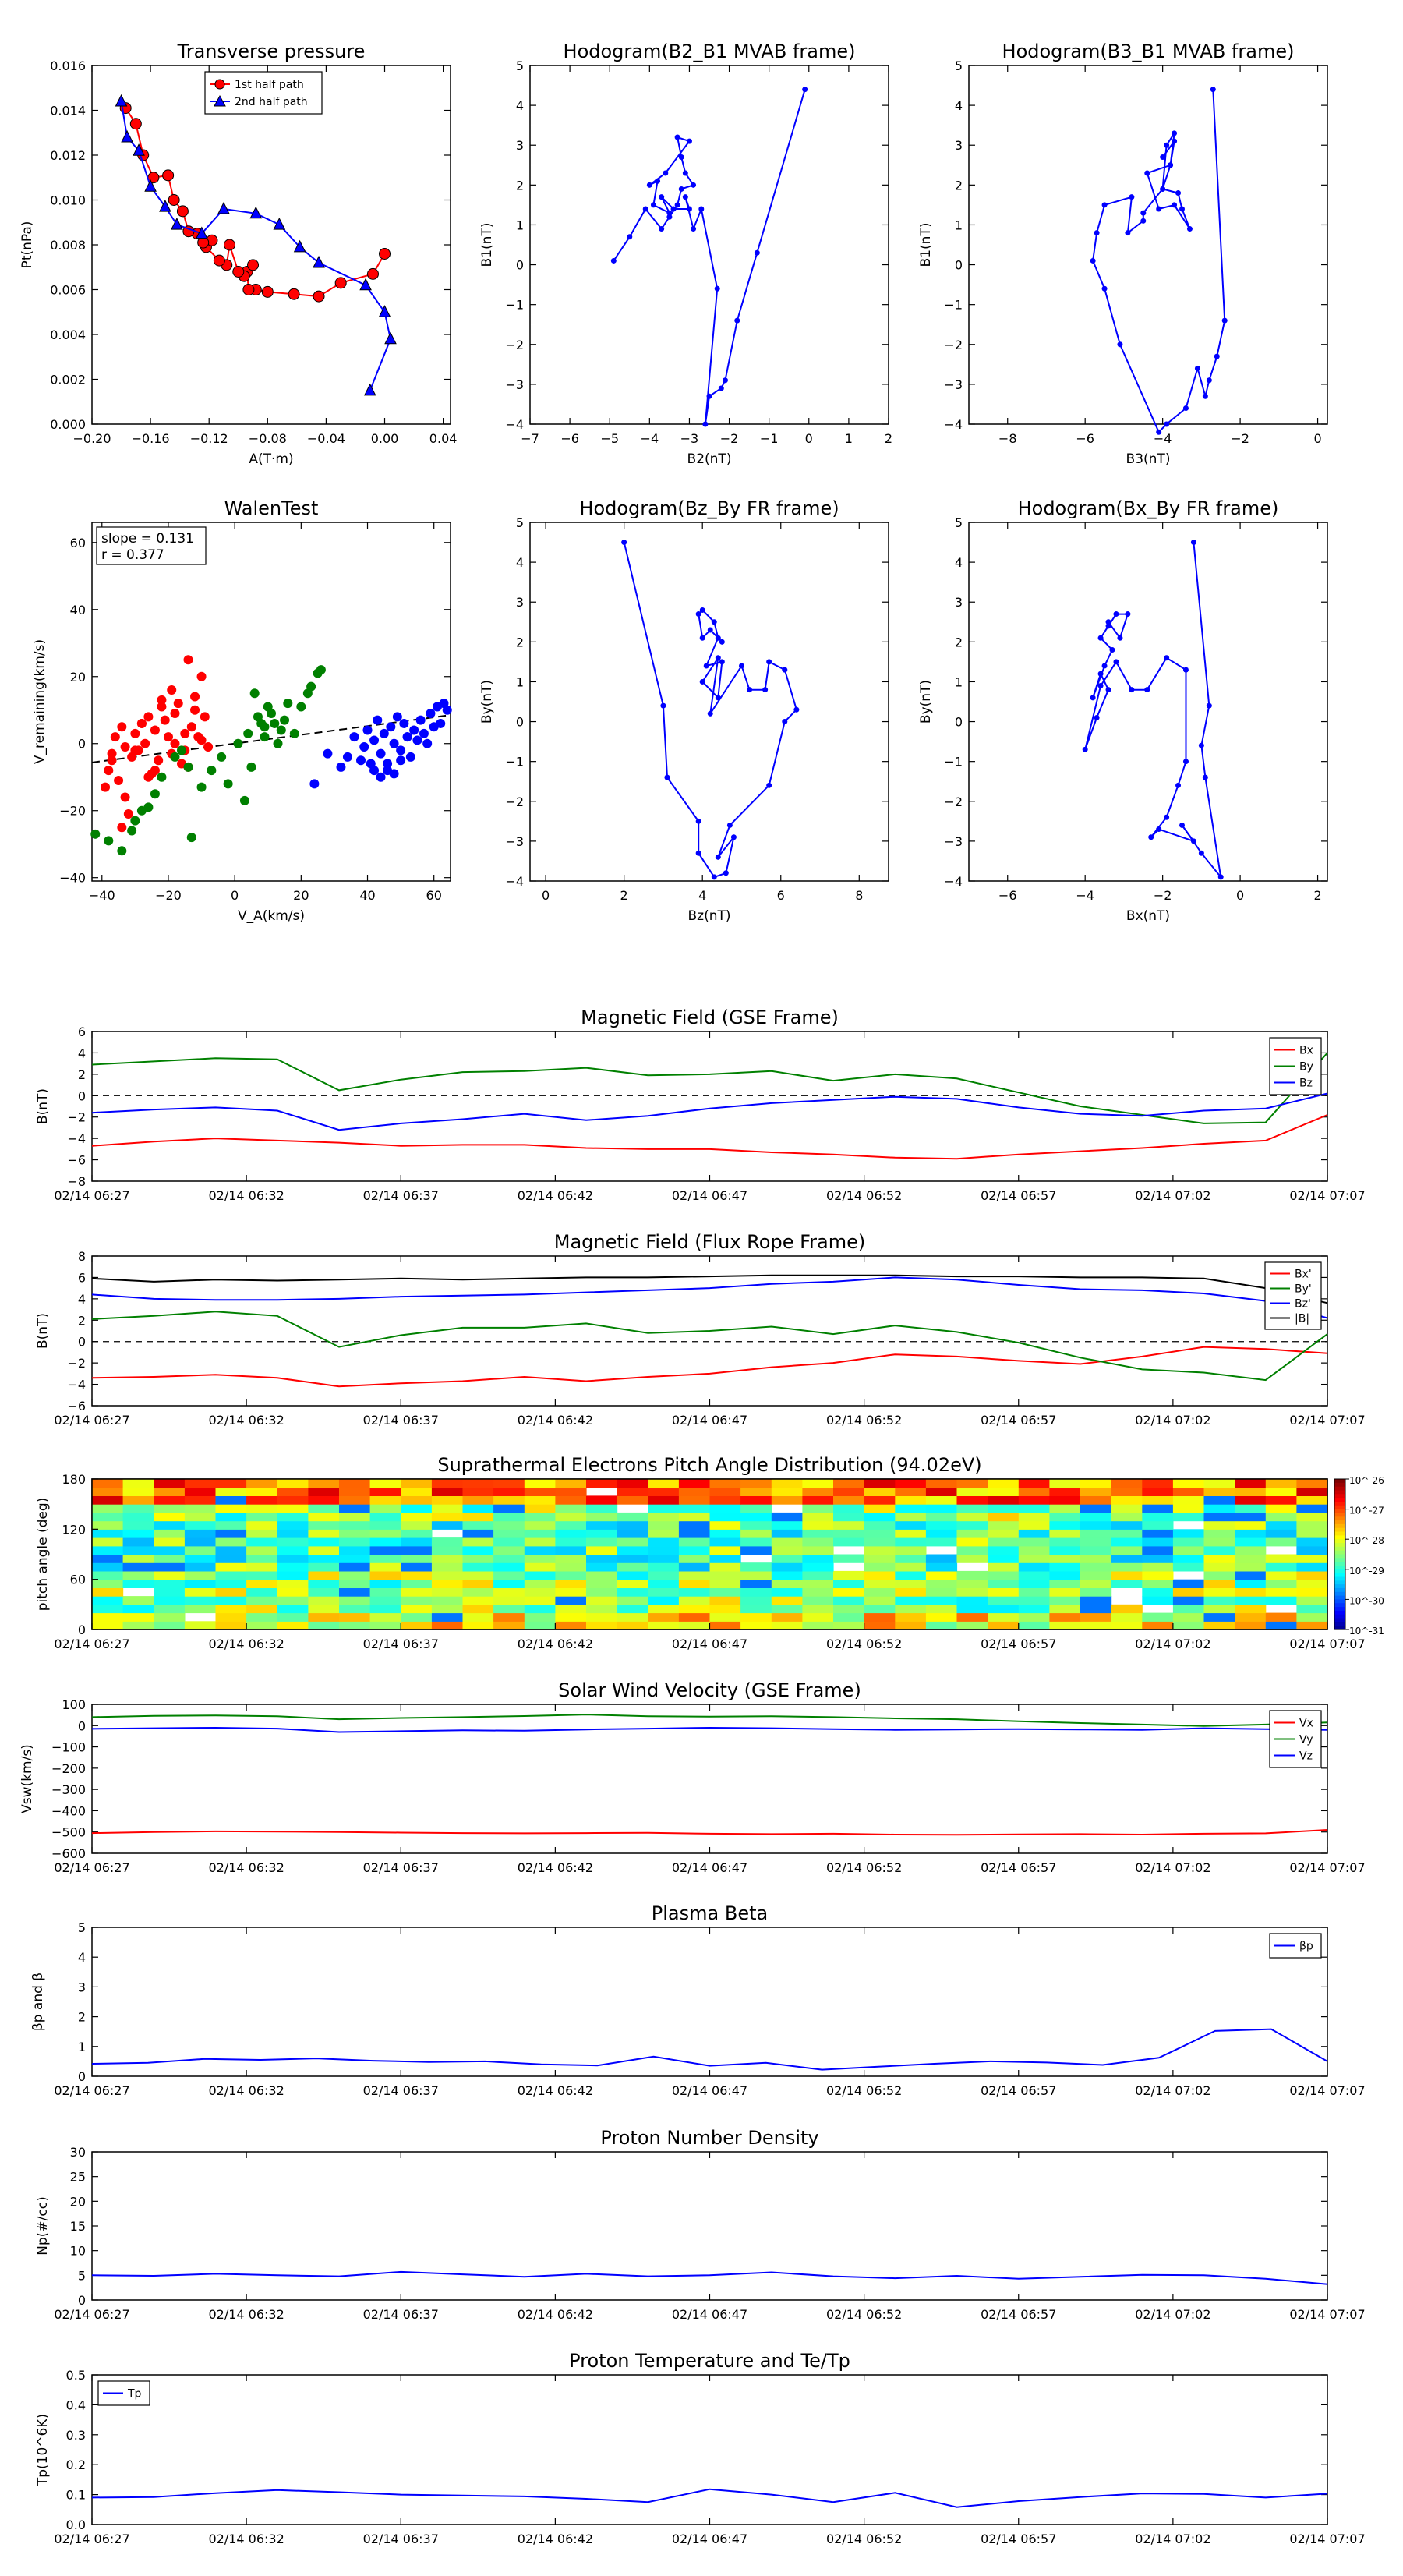 The height and width of the screenshot is (2576, 1403). What do you see at coordinates (1327, 2090) in the screenshot?
I see `beta-xtick-label: 02/14 07:07` at bounding box center [1327, 2090].